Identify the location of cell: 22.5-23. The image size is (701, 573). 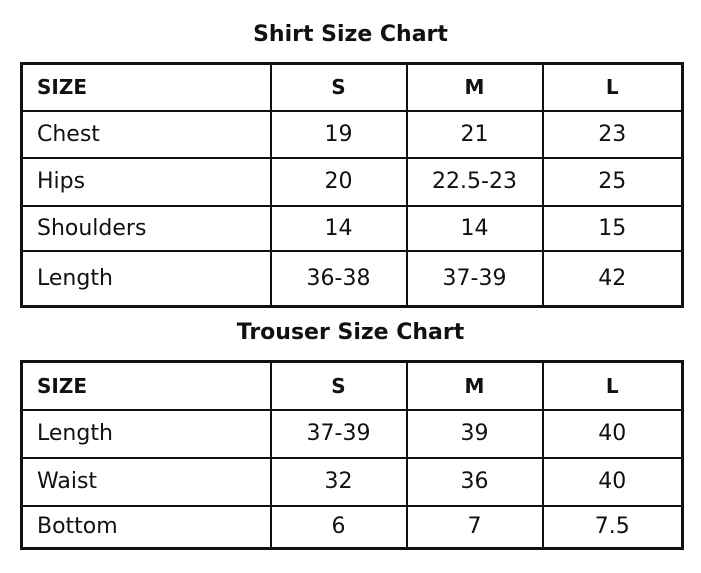
(474, 181).